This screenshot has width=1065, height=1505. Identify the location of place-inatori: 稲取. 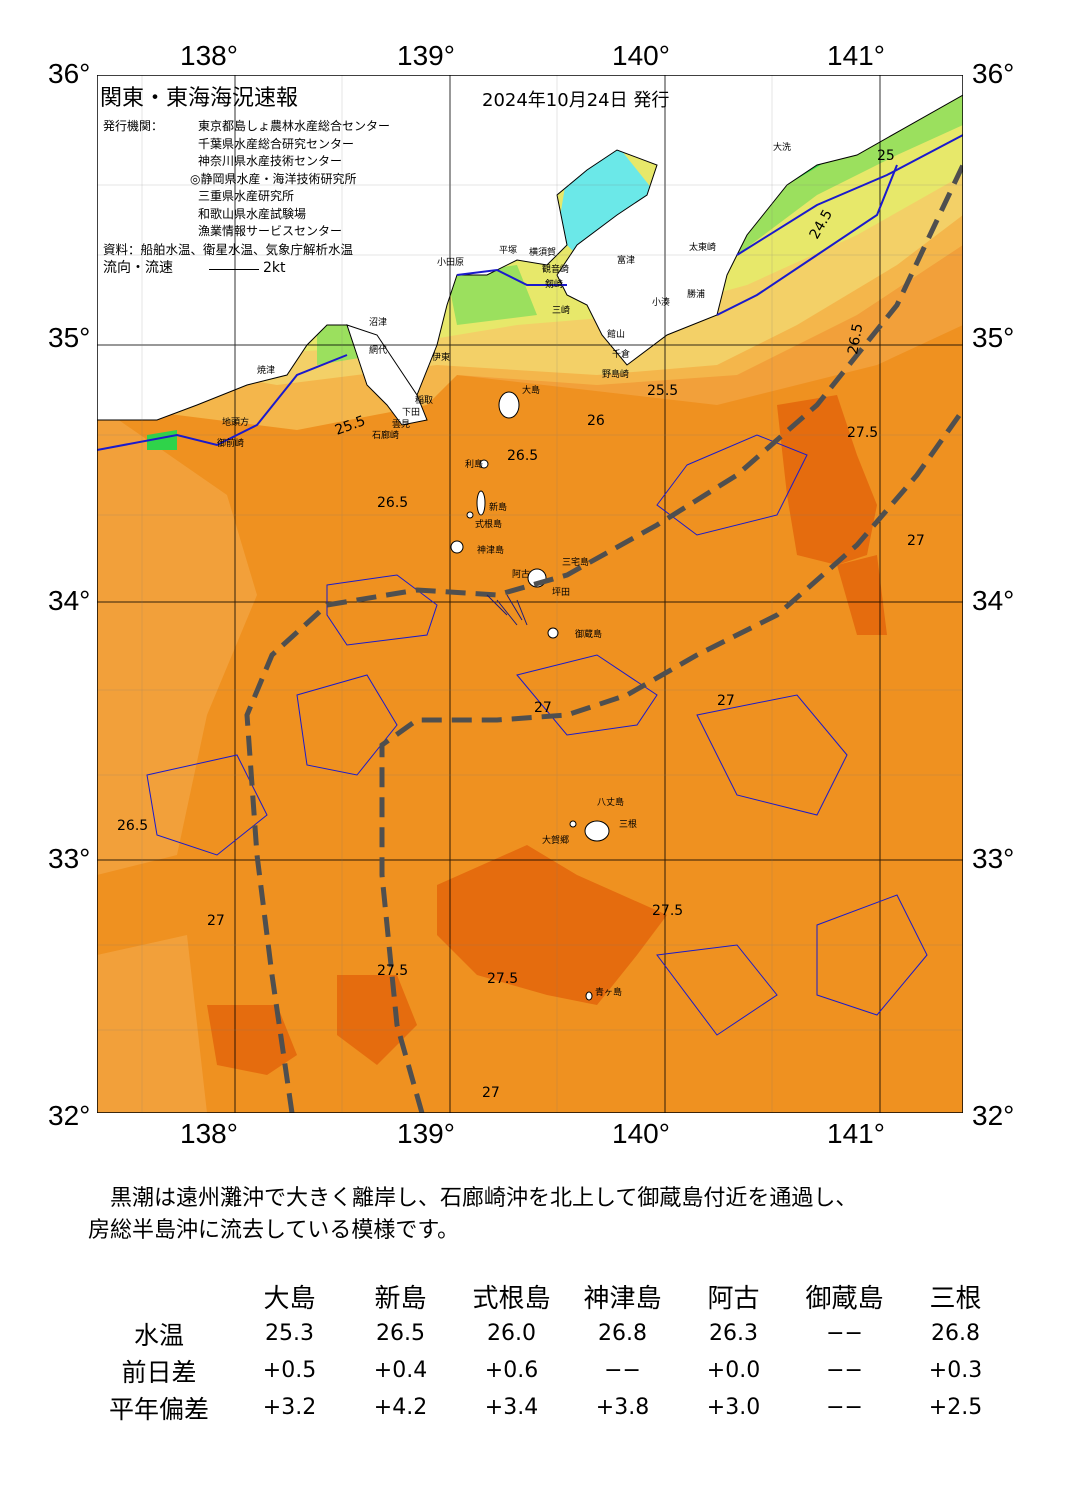
(424, 400).